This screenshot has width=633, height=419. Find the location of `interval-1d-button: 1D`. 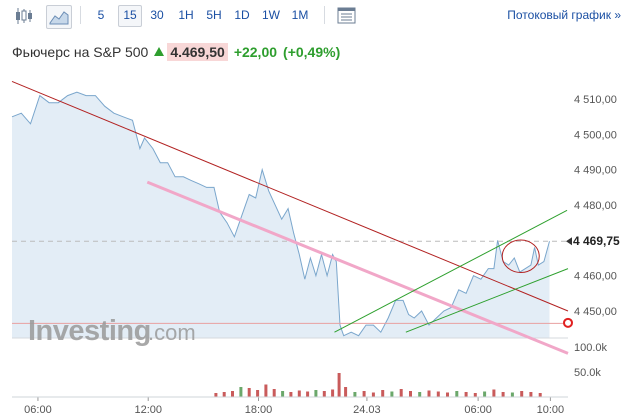

interval-1d-button: 1D is located at coordinates (242, 15).